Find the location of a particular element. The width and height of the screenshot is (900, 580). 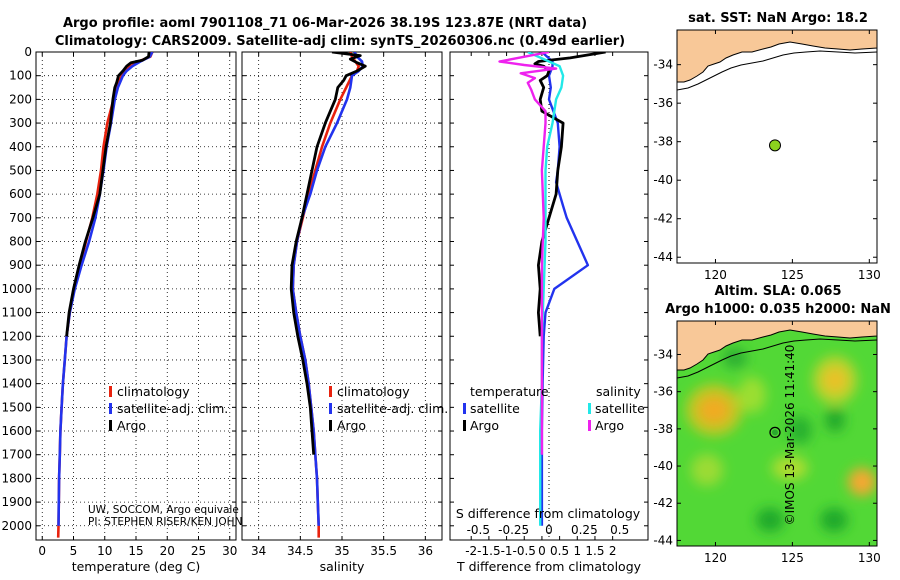

salinity-xlabel: salinity is located at coordinates (342, 566).